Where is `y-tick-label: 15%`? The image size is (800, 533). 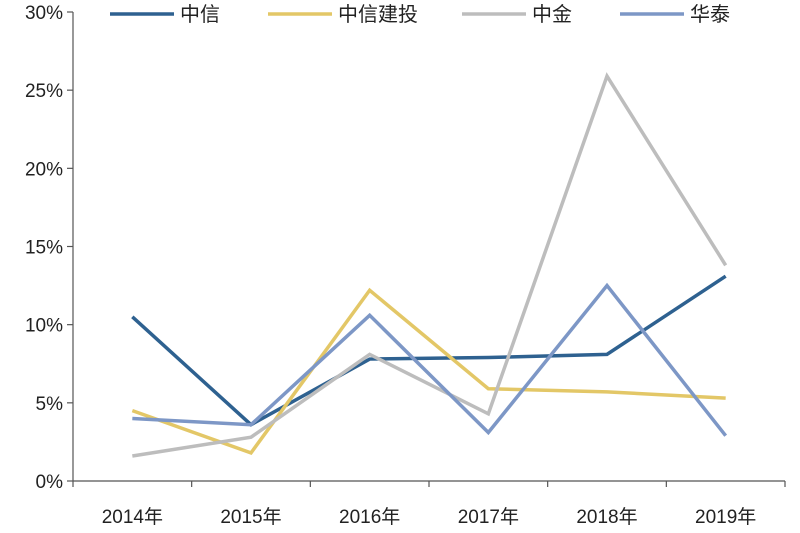
y-tick-label: 15% is located at coordinates (44, 248).